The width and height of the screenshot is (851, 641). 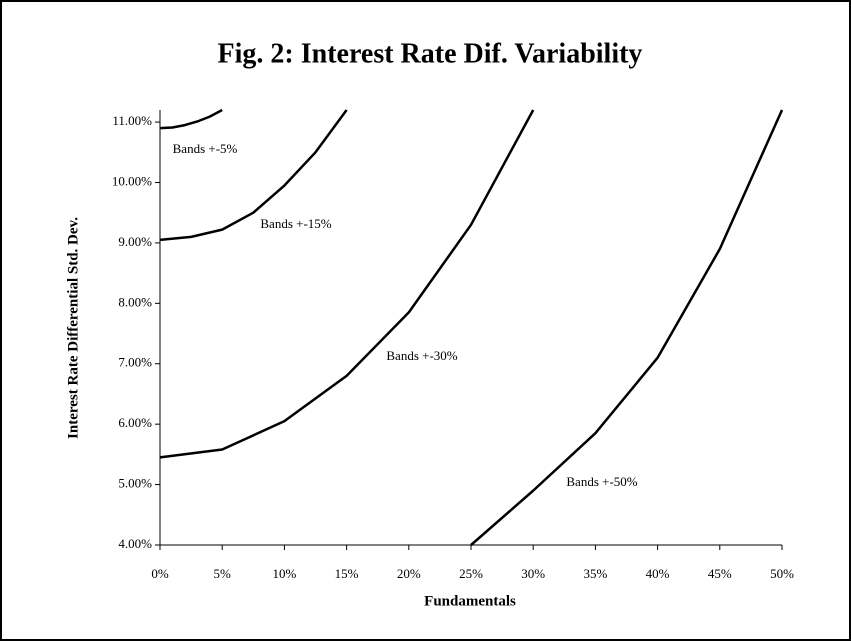 I want to click on x-tick-label: 35%, so click(x=595, y=573).